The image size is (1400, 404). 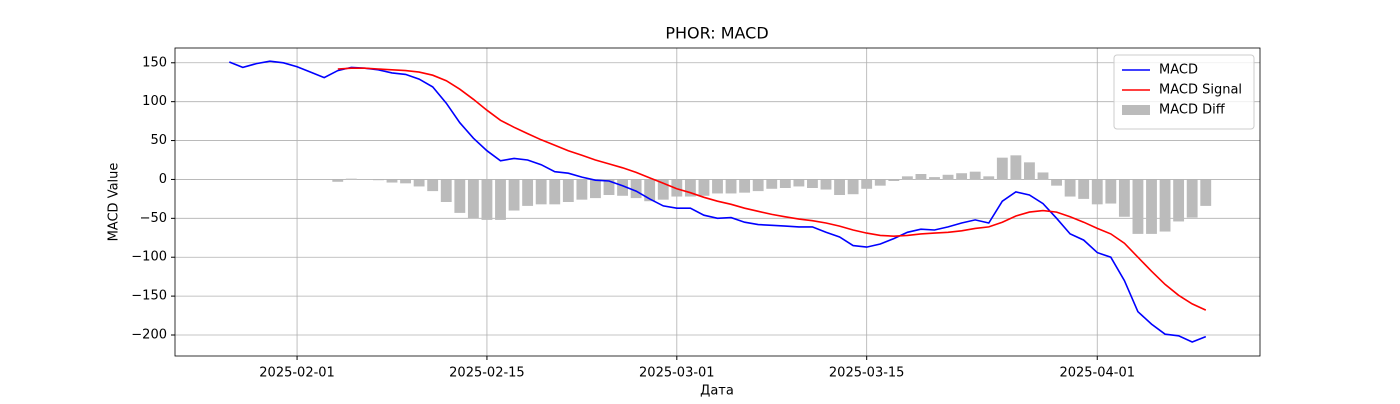 What do you see at coordinates (163, 179) in the screenshot?
I see `y-tick-label: 0` at bounding box center [163, 179].